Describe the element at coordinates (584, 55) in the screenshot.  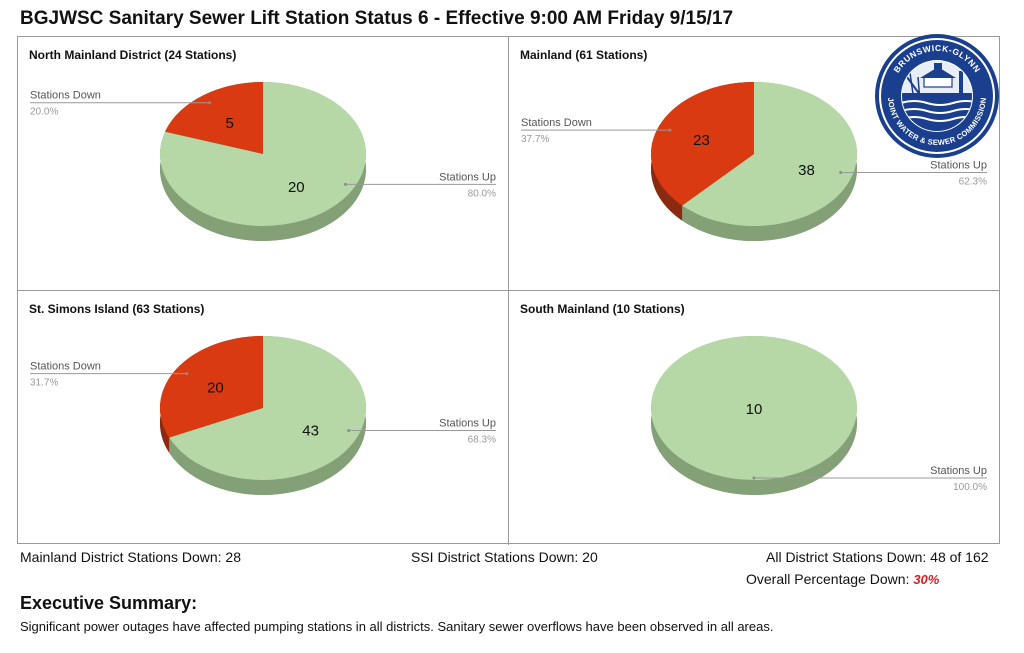
I see `chart-title: Mainland (61 Stations)` at that location.